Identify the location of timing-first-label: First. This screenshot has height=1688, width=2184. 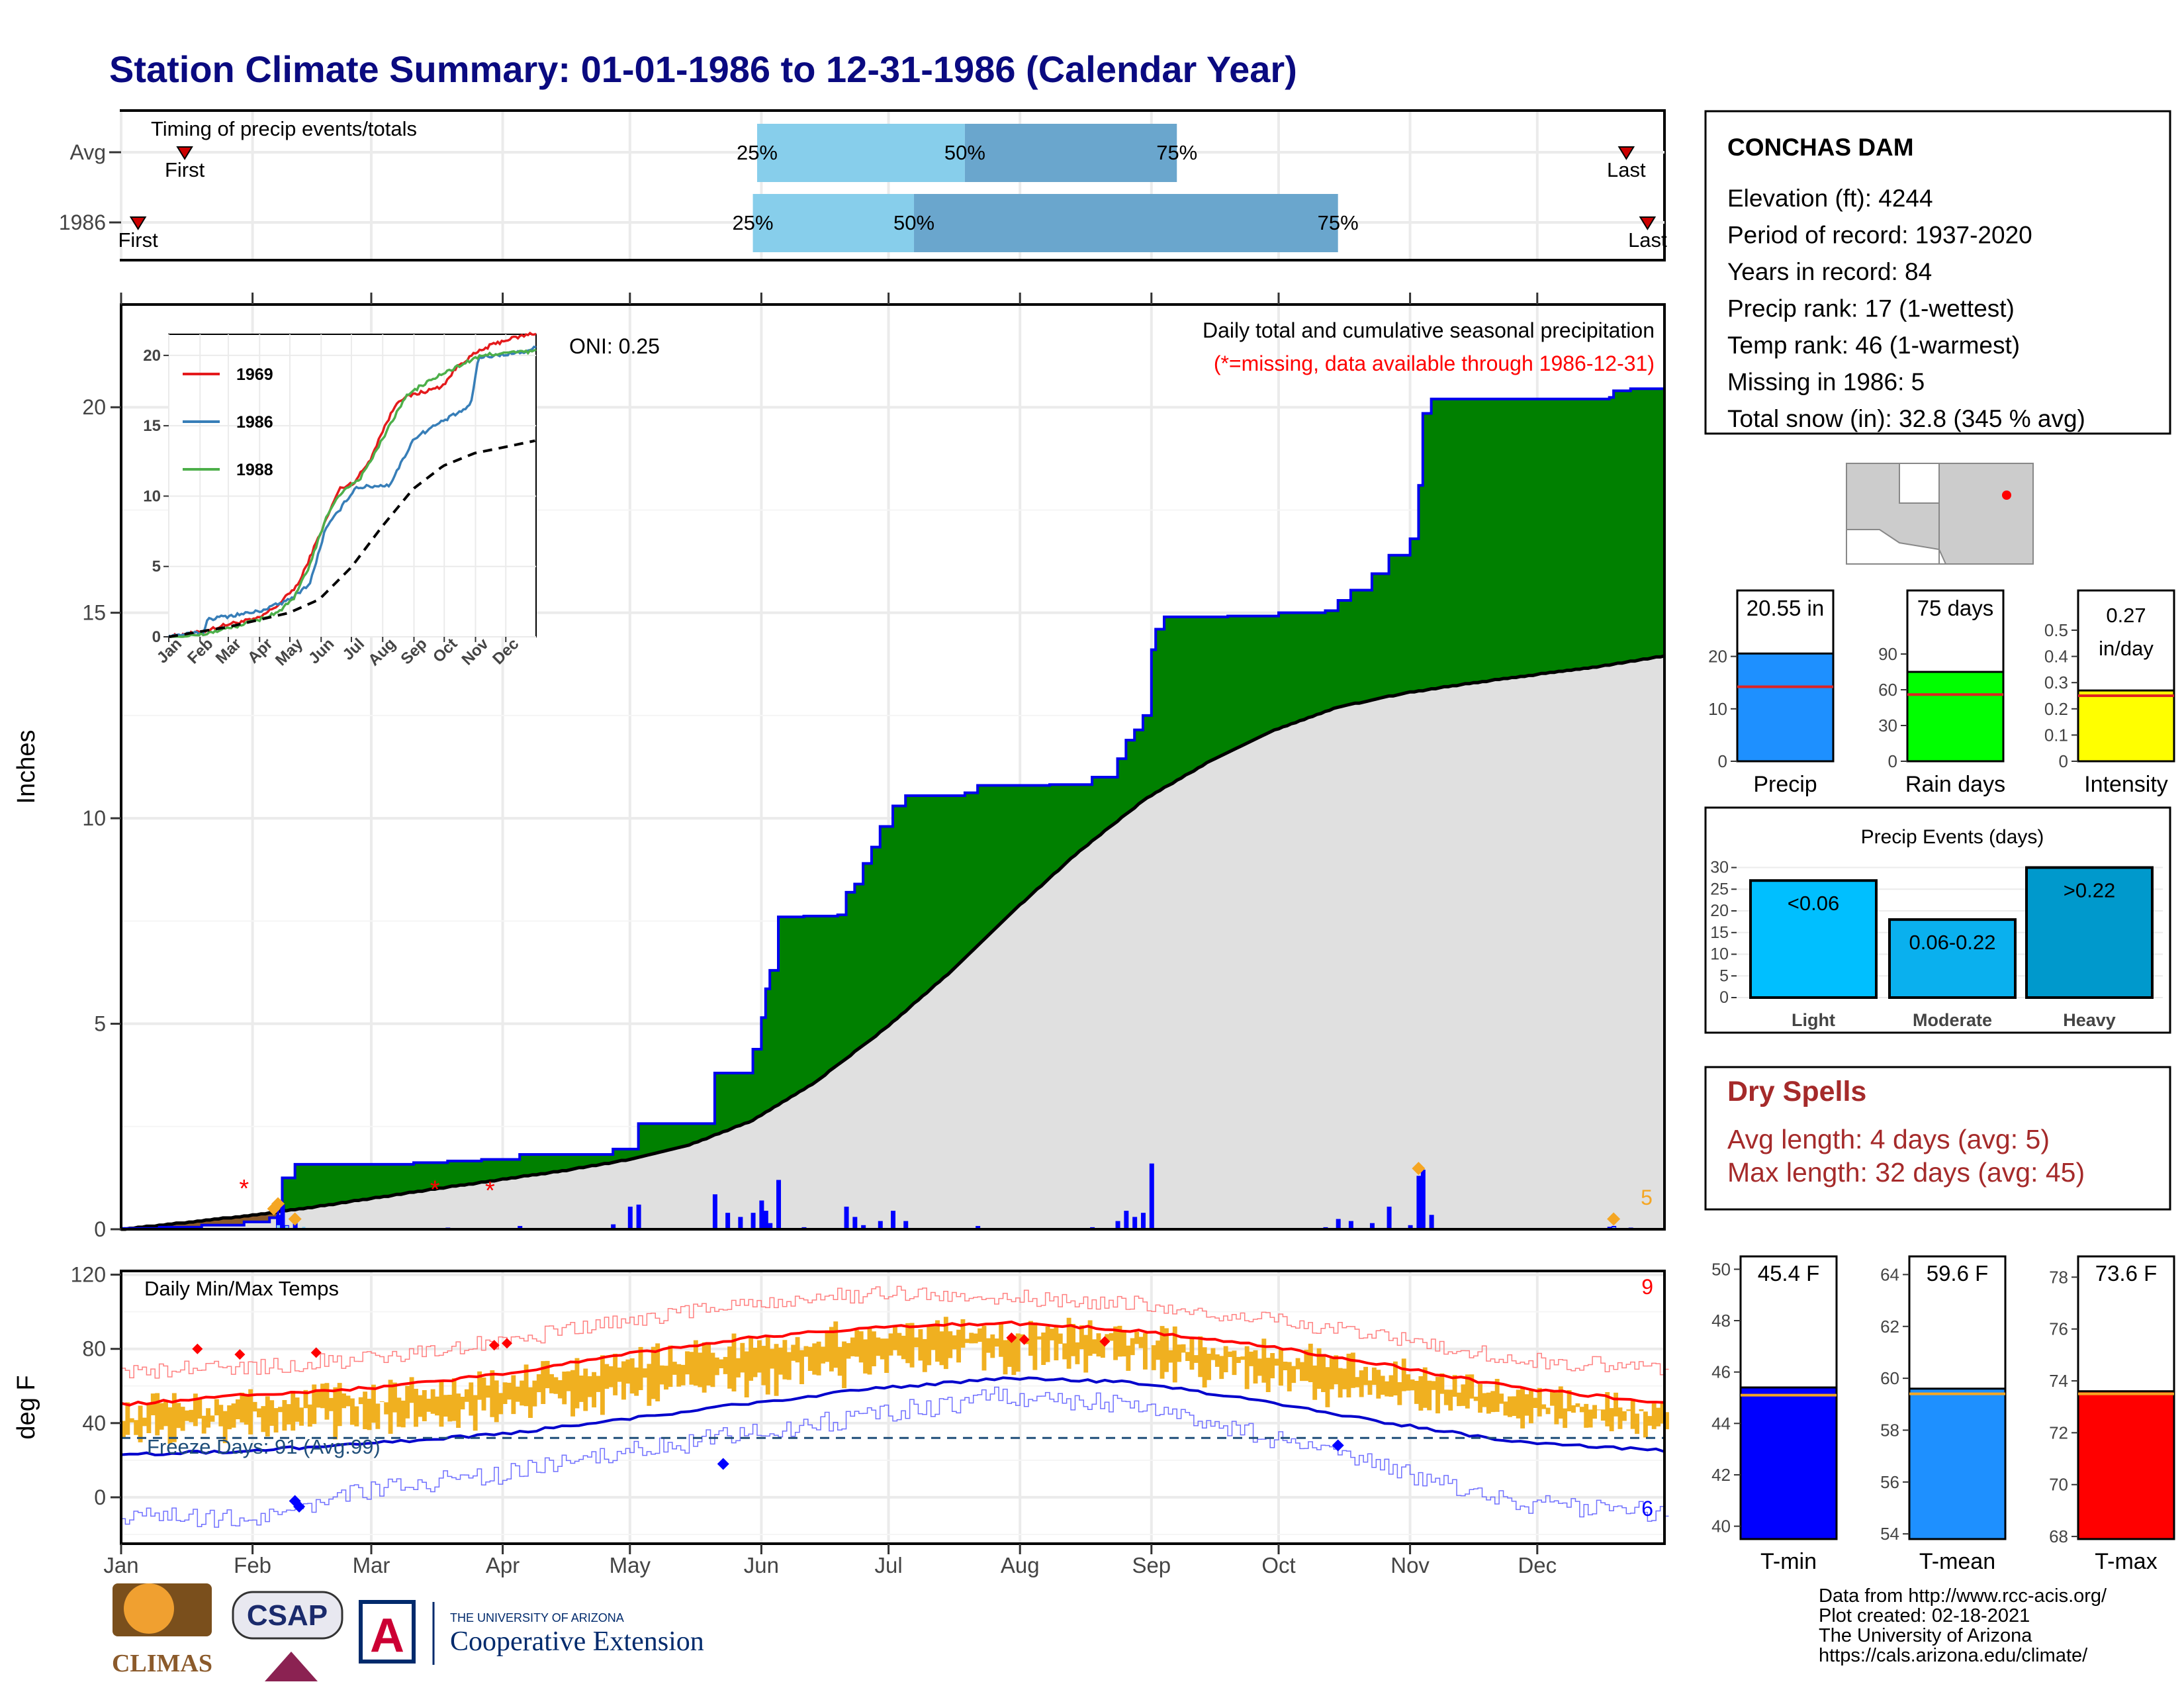
(185, 169).